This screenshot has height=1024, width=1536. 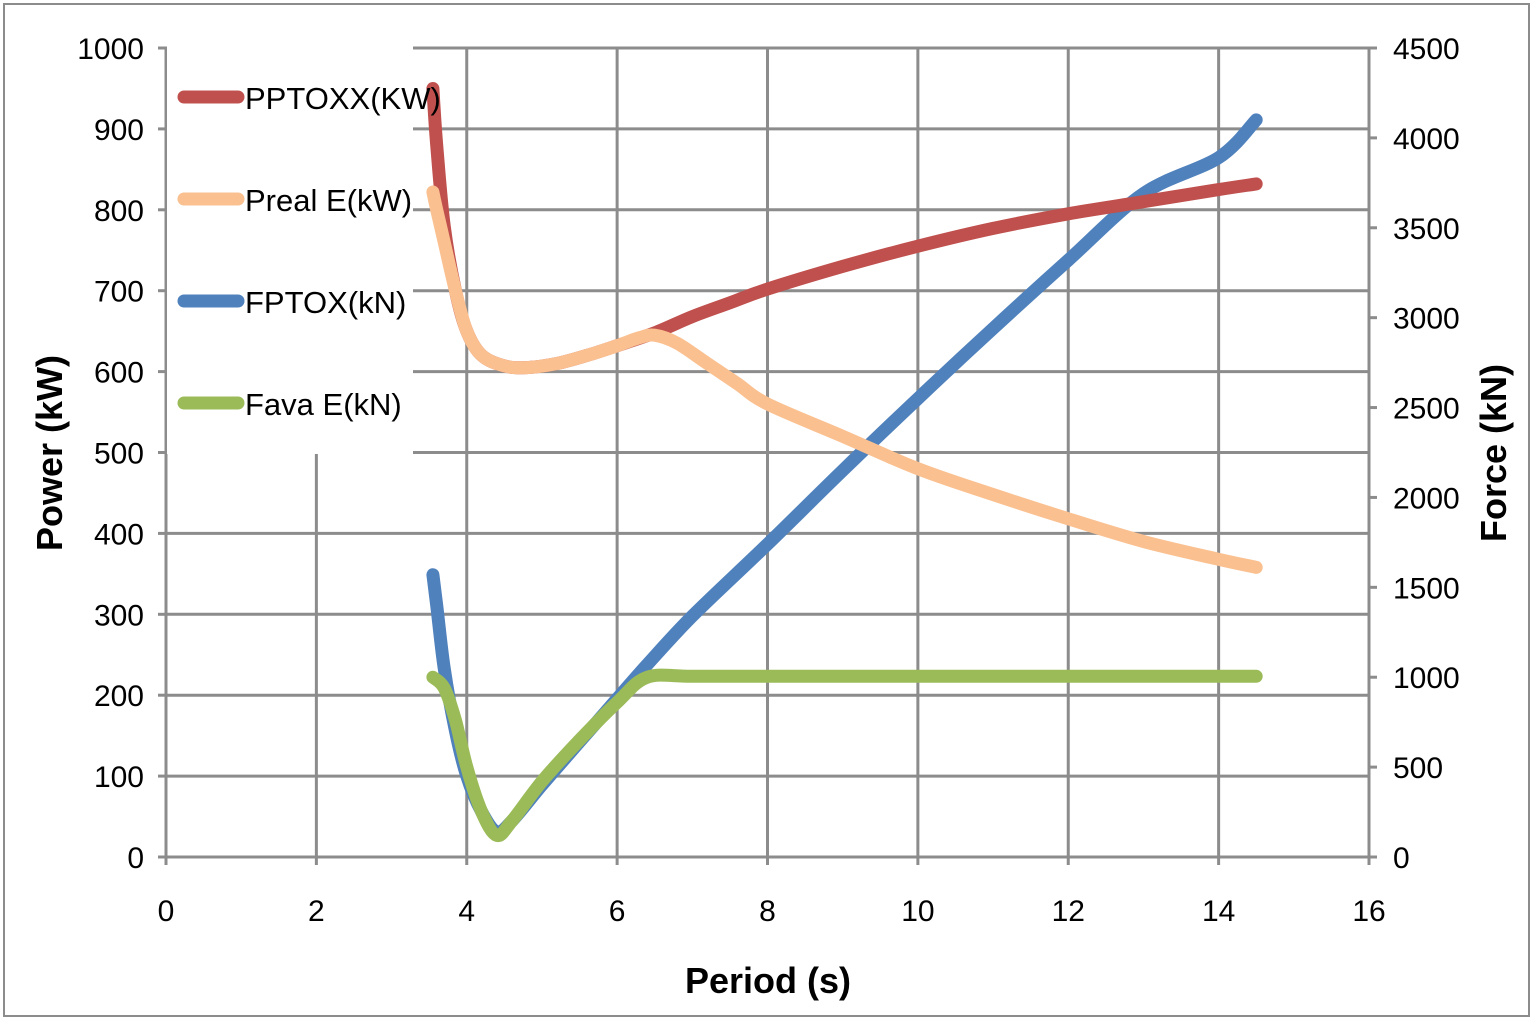 I want to click on legend-label-preal-e-kw-: Preal E(kW), so click(x=328, y=200).